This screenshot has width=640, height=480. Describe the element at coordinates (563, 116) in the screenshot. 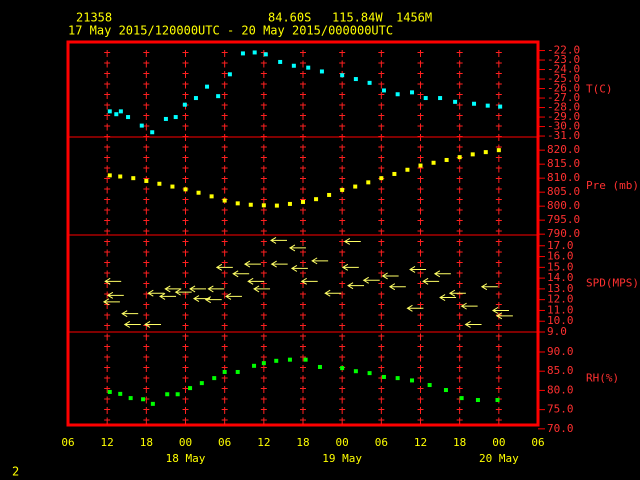

I see `y-tick-label: -29.0` at that location.